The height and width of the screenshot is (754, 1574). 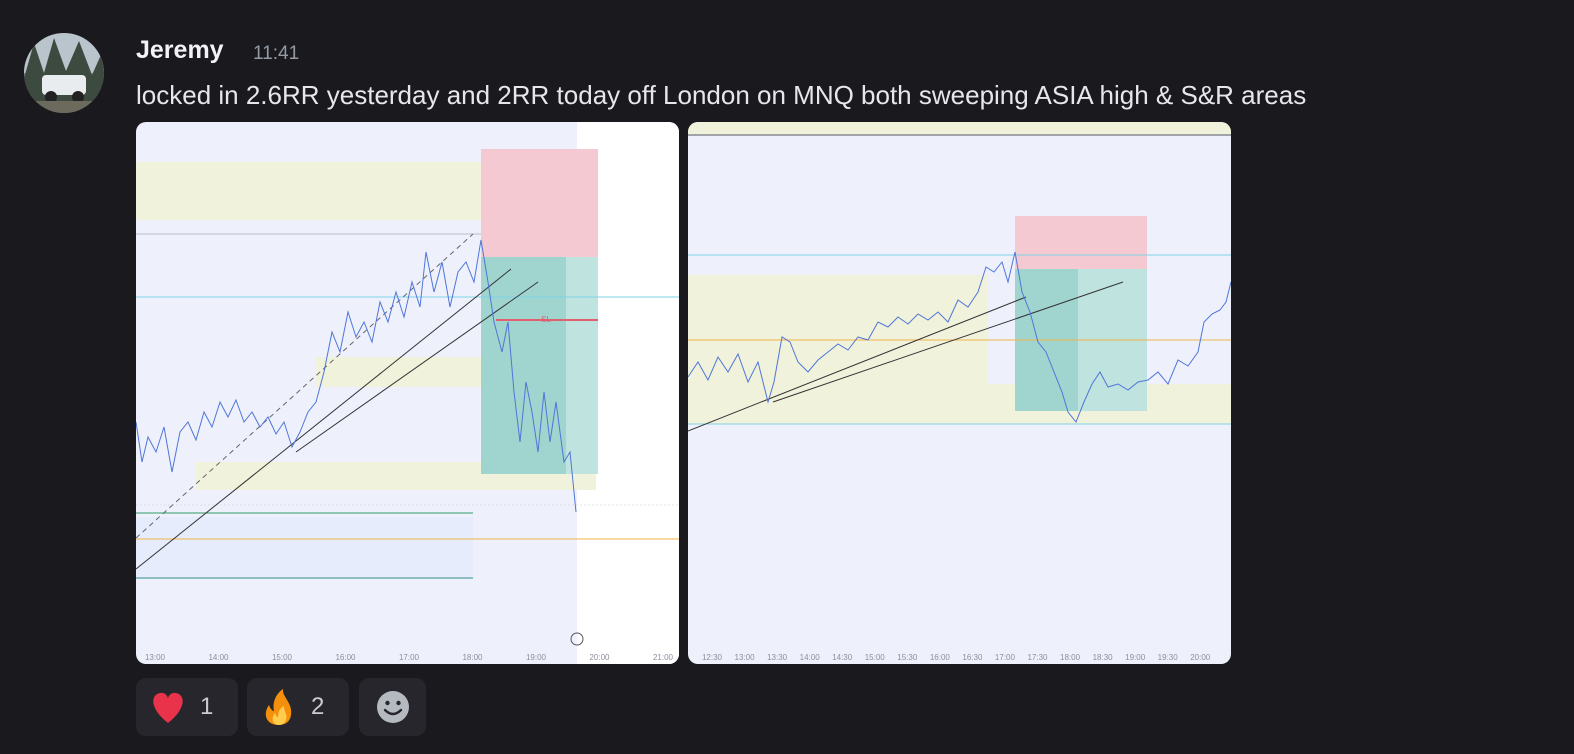 What do you see at coordinates (278, 707) in the screenshot?
I see `fire-icon` at bounding box center [278, 707].